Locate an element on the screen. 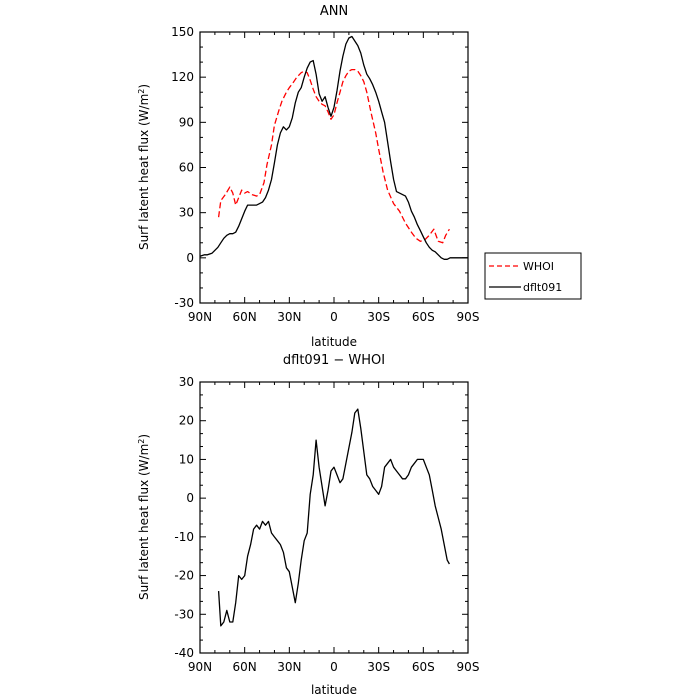 Image resolution: width=700 pixels, height=700 pixels. y-tick-label: 150 is located at coordinates (182, 32).